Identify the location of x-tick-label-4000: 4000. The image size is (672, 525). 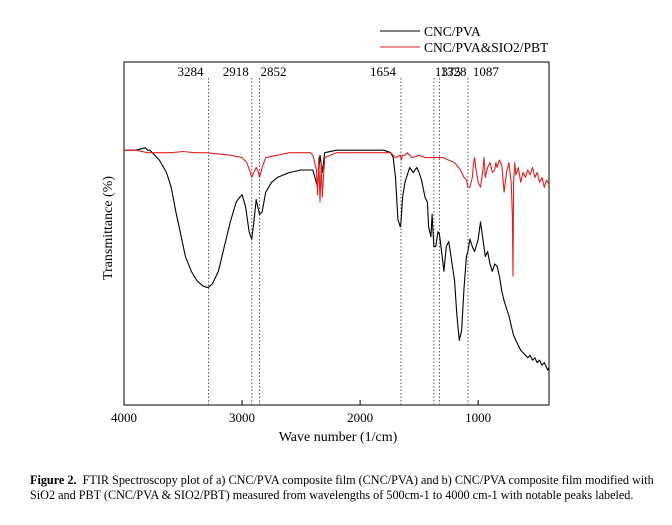
(124, 417).